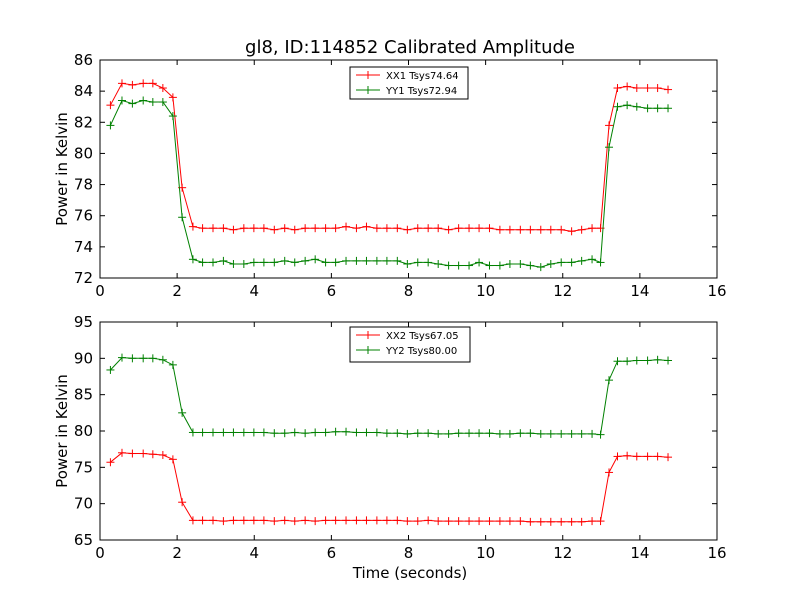 The image size is (800, 600). What do you see at coordinates (62, 431) in the screenshot?
I see `y-axis-label: Power in Kelvin` at bounding box center [62, 431].